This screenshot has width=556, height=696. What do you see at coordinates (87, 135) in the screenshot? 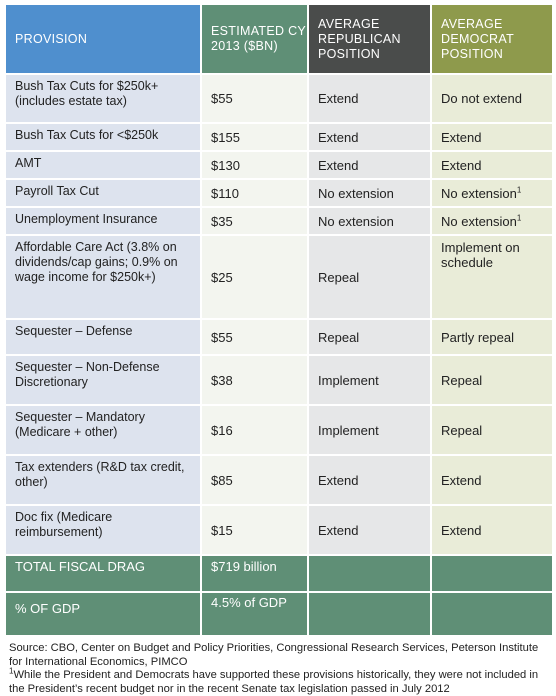
I see `provision-cell-text: Bush Tax Cuts for <$250k` at bounding box center [87, 135].